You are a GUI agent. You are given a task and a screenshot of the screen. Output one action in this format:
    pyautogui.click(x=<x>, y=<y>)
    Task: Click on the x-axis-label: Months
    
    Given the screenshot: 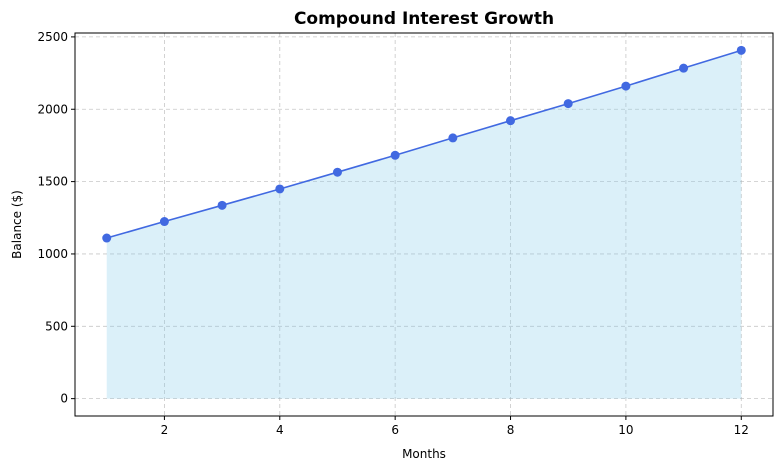 What is the action you would take?
    pyautogui.click(x=424, y=454)
    